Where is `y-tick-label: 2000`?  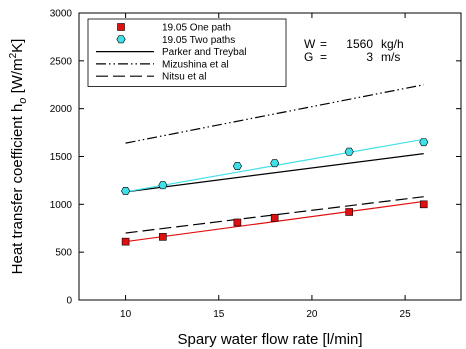
y-tick-label: 2000 is located at coordinates (61, 109).